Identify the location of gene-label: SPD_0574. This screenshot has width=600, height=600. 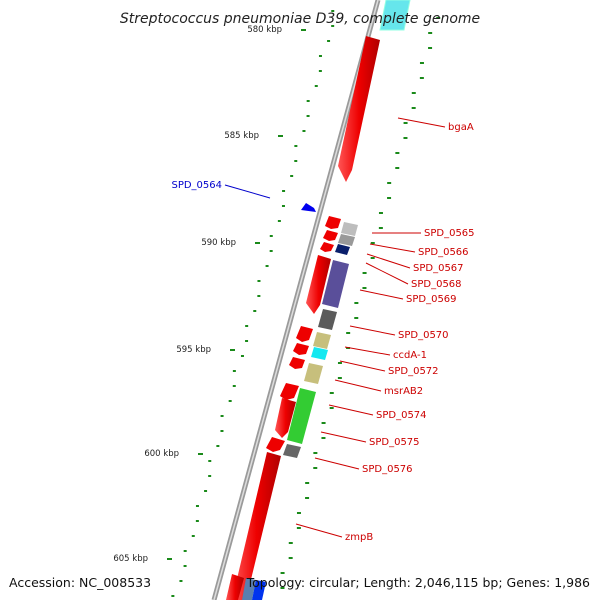
(401, 415).